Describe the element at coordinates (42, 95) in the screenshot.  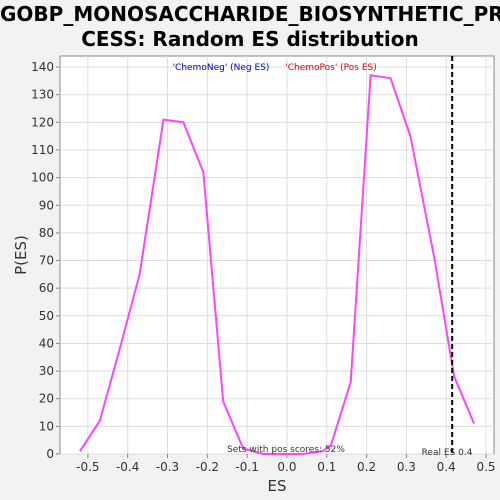
I see `y-tick-label: 130` at that location.